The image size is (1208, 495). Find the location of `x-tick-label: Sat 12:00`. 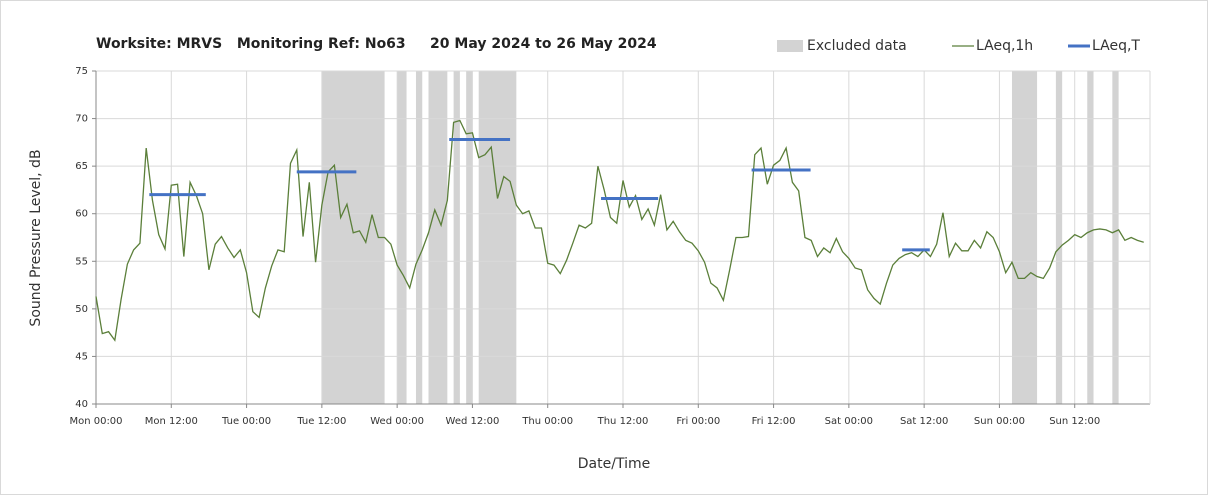

x-tick-label: Sat 12:00 is located at coordinates (924, 421).